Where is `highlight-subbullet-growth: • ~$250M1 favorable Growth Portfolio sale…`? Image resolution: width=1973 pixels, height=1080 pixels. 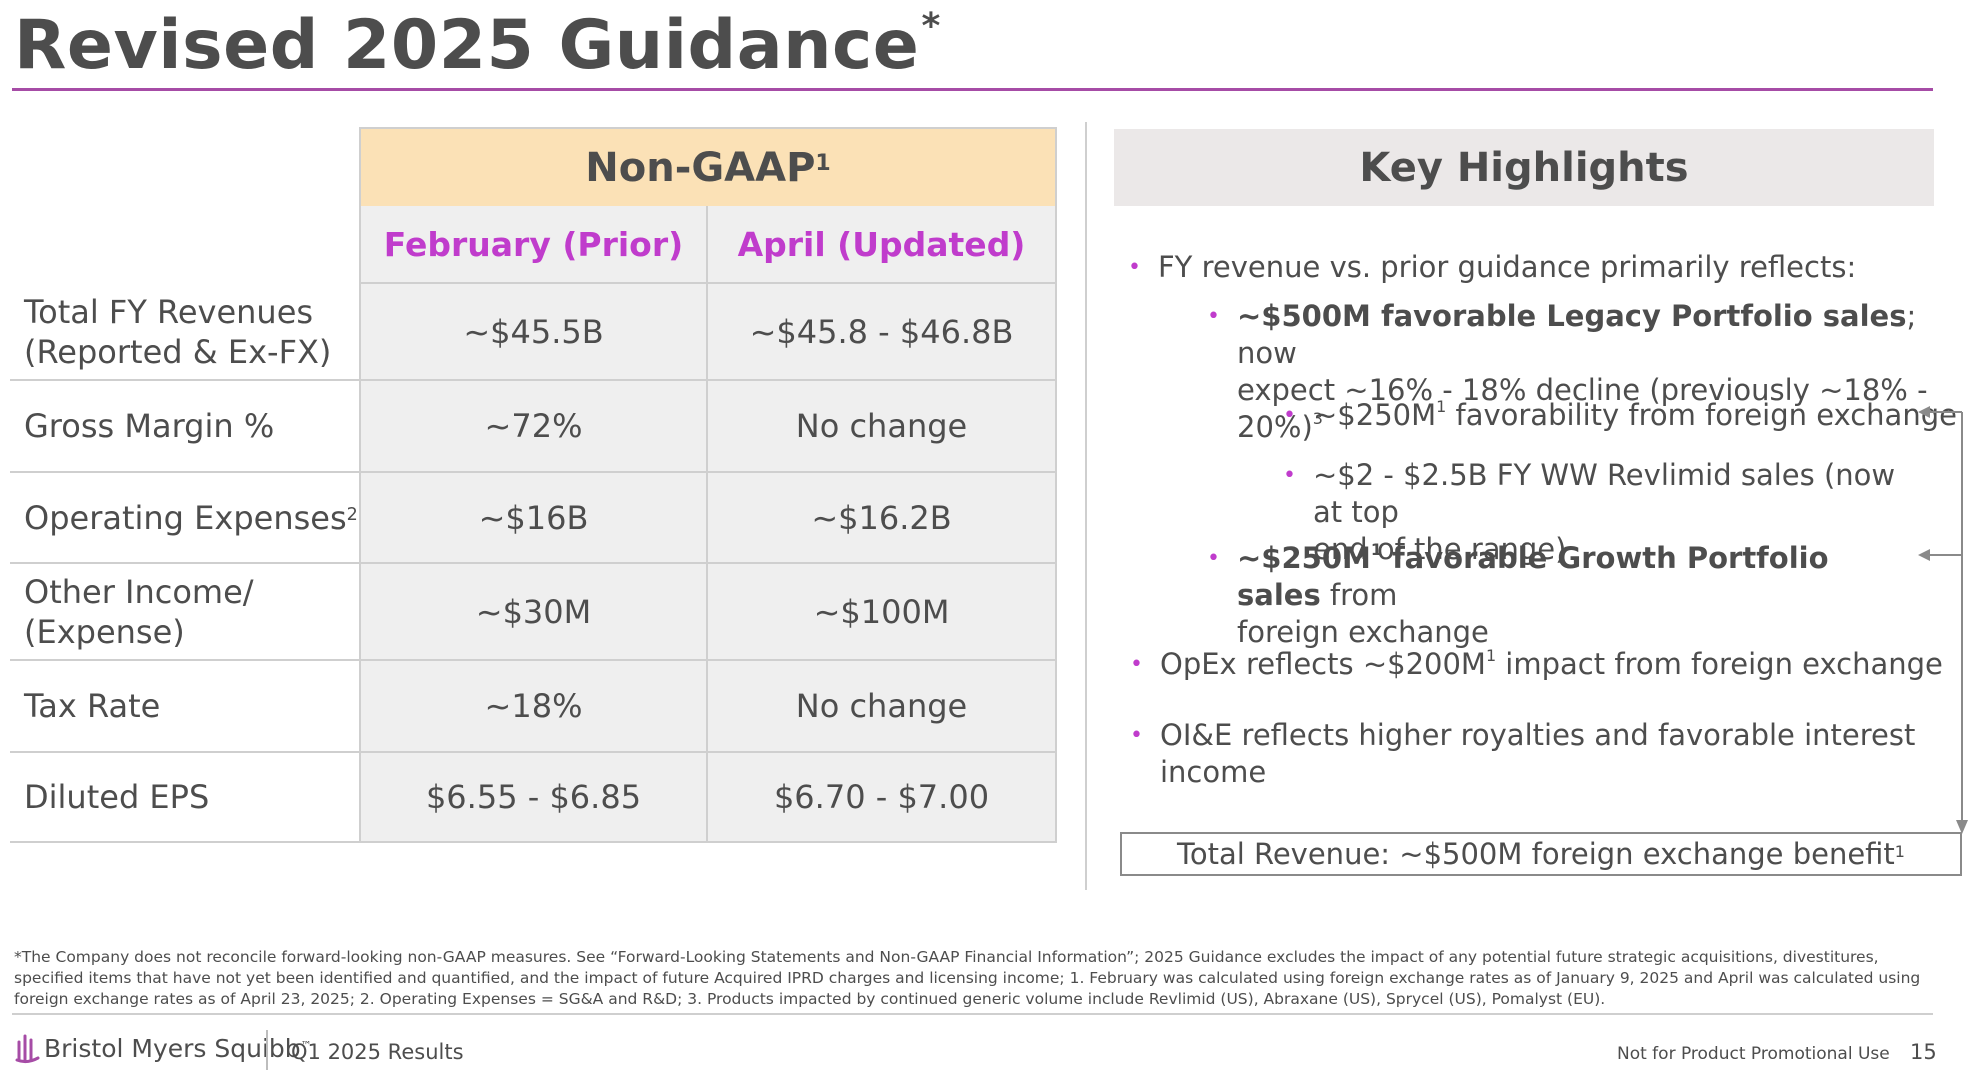 highlight-subbullet-growth: • ~$250M1 favorable Growth Portfolio sale… is located at coordinates (1518, 594).